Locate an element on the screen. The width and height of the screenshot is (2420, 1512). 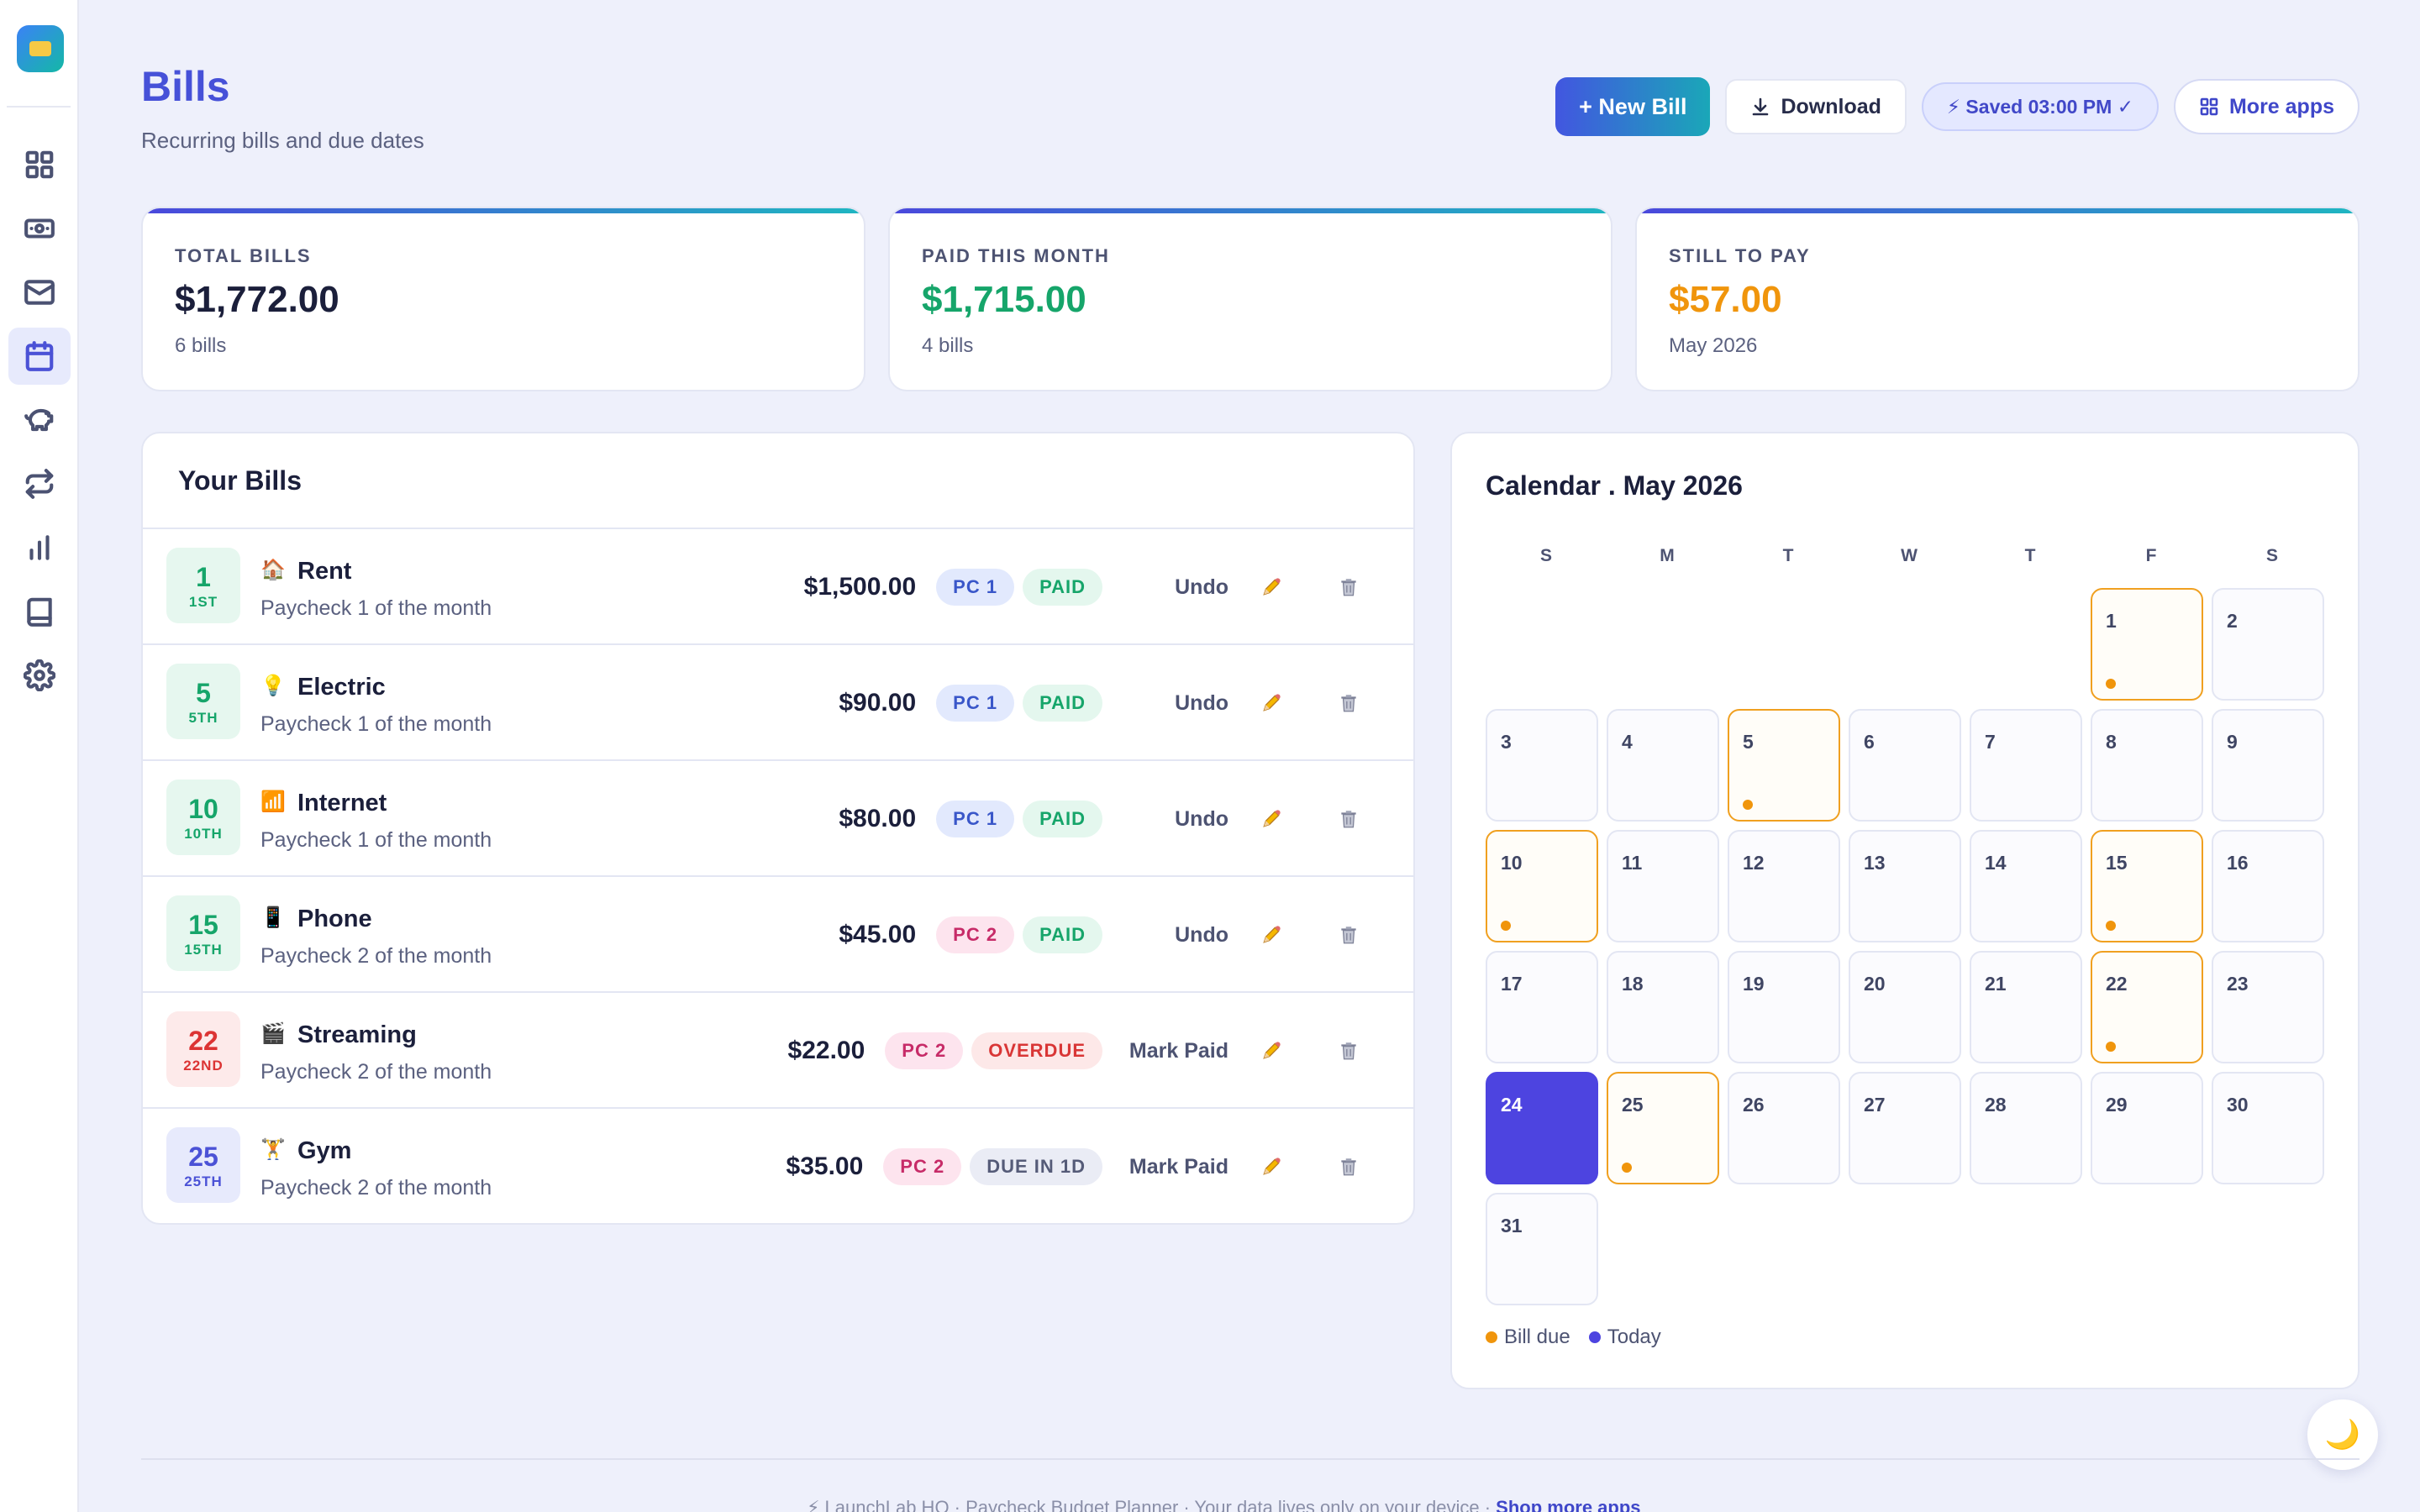
calendar-day: 9 is located at coordinates (2268, 765).